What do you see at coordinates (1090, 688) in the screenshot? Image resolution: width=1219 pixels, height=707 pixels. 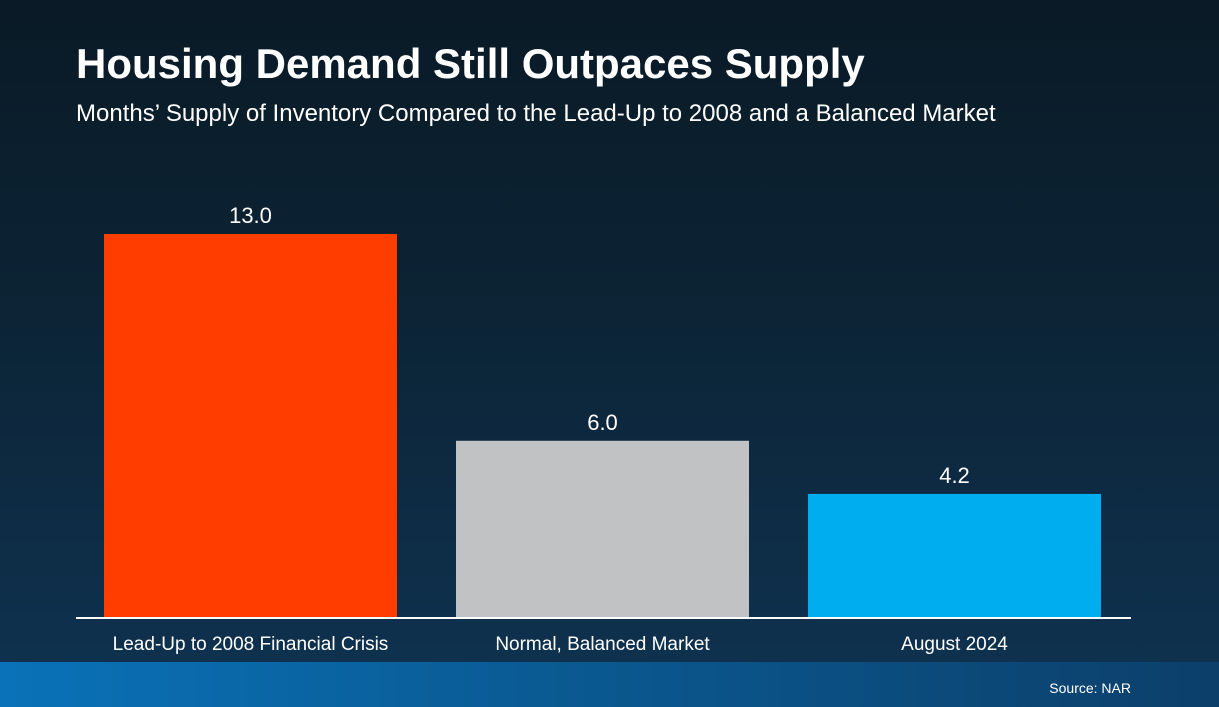 I see `source-note: Source: NAR` at bounding box center [1090, 688].